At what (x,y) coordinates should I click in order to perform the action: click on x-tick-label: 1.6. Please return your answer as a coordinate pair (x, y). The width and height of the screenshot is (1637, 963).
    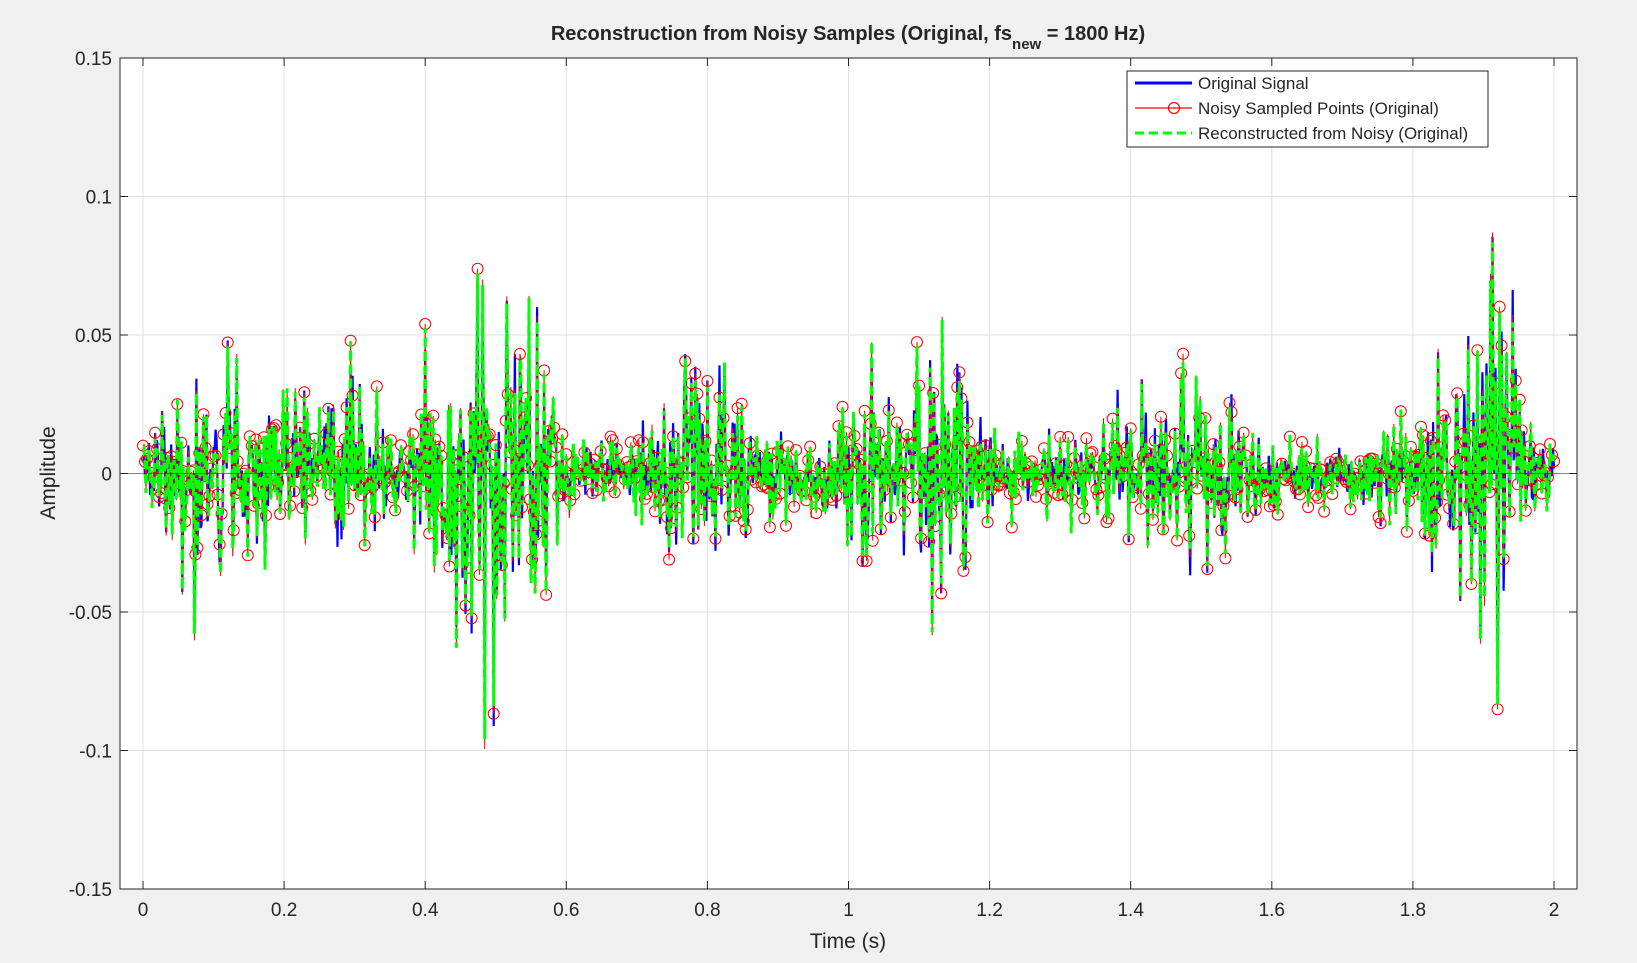
    Looking at the image, I should click on (1272, 910).